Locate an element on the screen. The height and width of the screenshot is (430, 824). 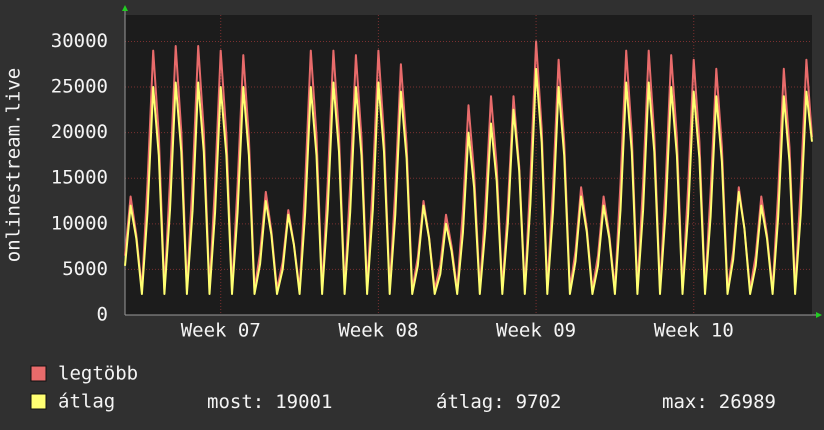
legend-label: átlag is located at coordinates (86, 402).